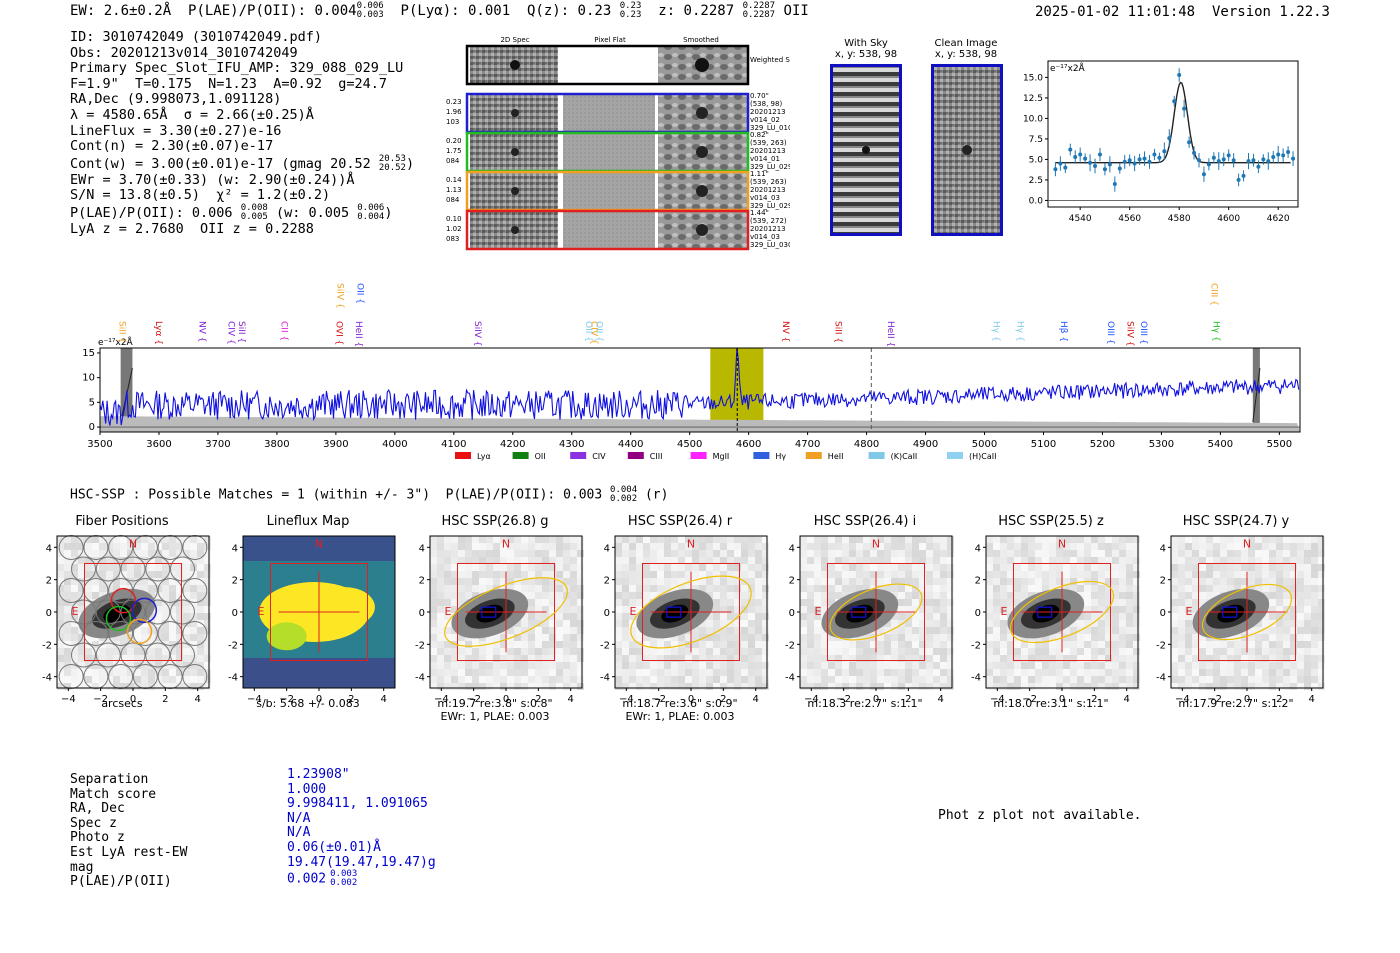  I want to click on line-marker-label: NV {, so click(202, 331).